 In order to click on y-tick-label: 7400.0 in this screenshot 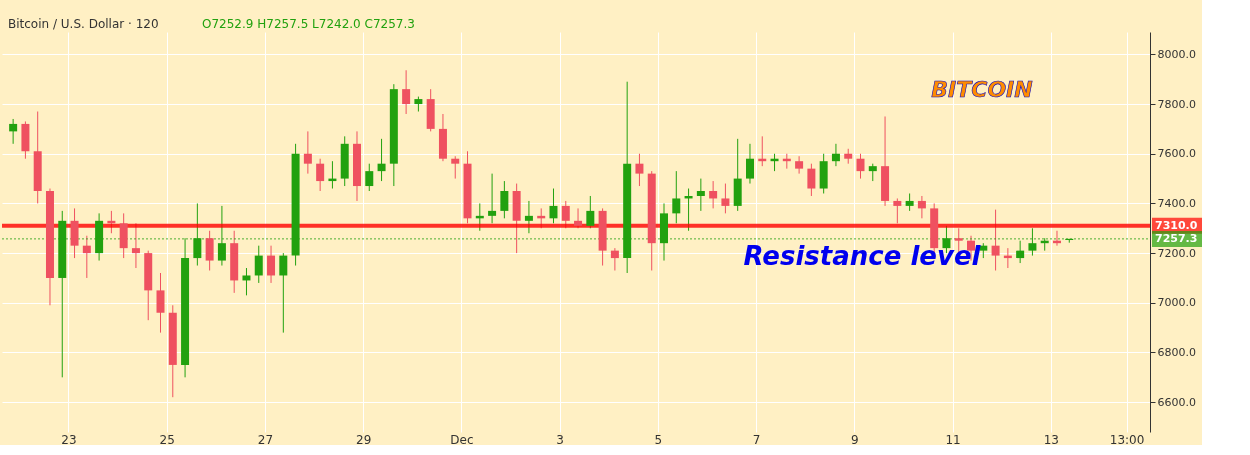, I will do `click(1176, 203)`.